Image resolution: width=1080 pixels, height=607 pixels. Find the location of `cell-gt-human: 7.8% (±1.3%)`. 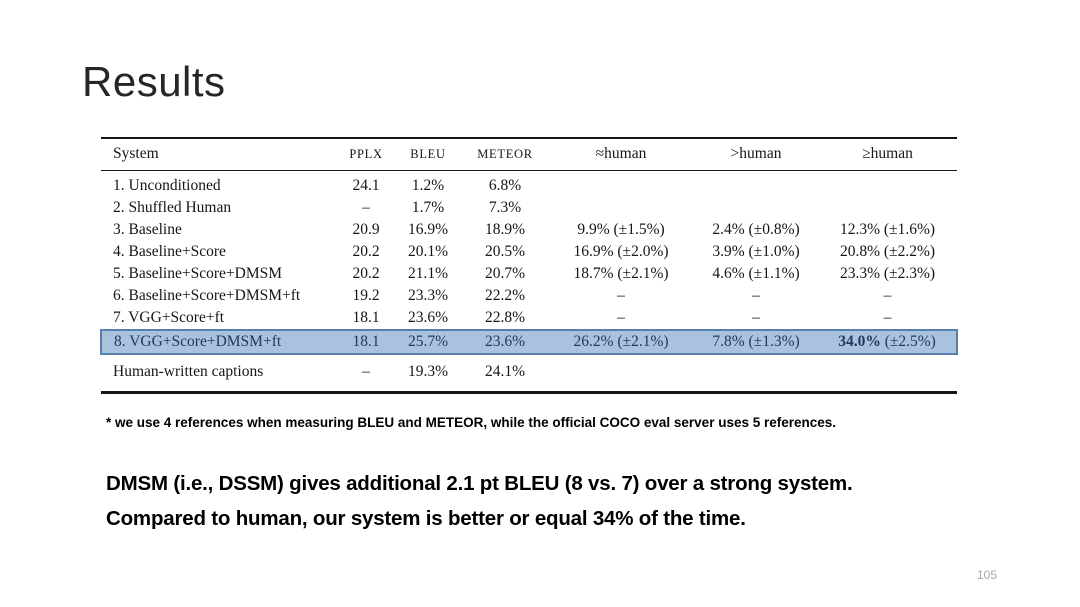

cell-gt-human: 7.8% (±1.3%) is located at coordinates (756, 342).